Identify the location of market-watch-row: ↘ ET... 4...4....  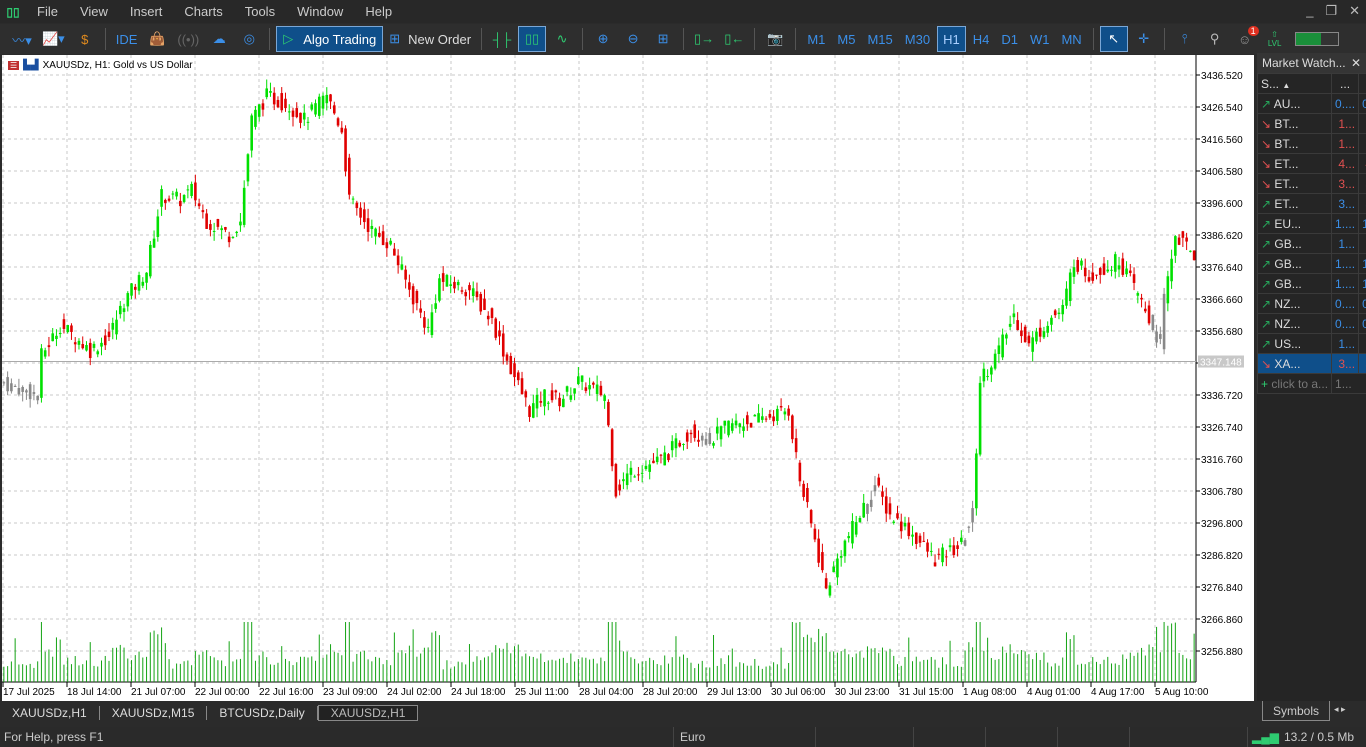
(1311, 163).